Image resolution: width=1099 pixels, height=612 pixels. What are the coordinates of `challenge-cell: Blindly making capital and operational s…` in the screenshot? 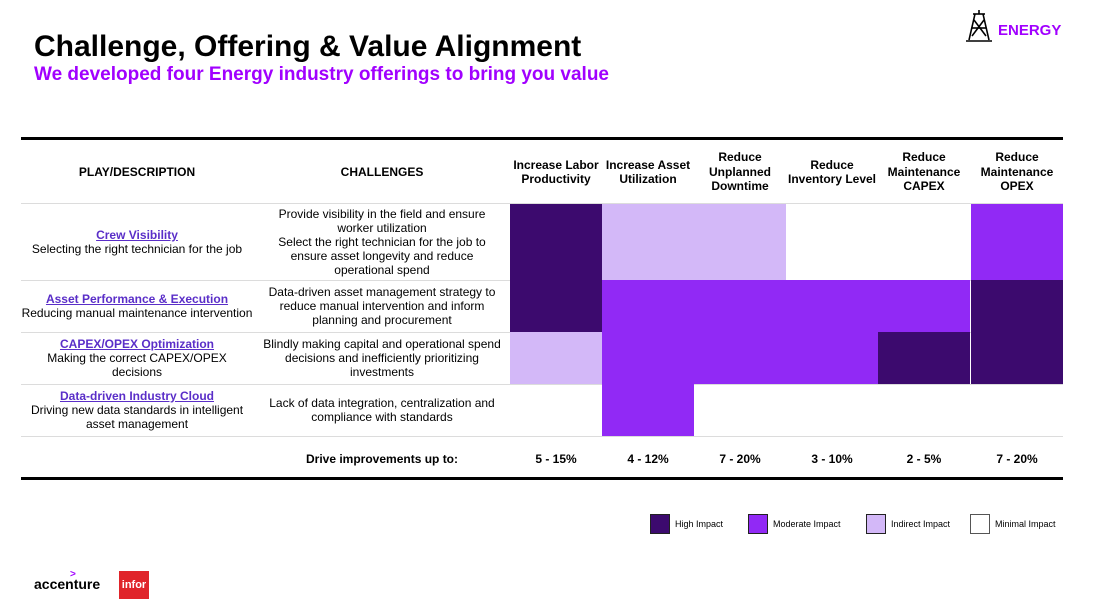 It's located at (382, 358).